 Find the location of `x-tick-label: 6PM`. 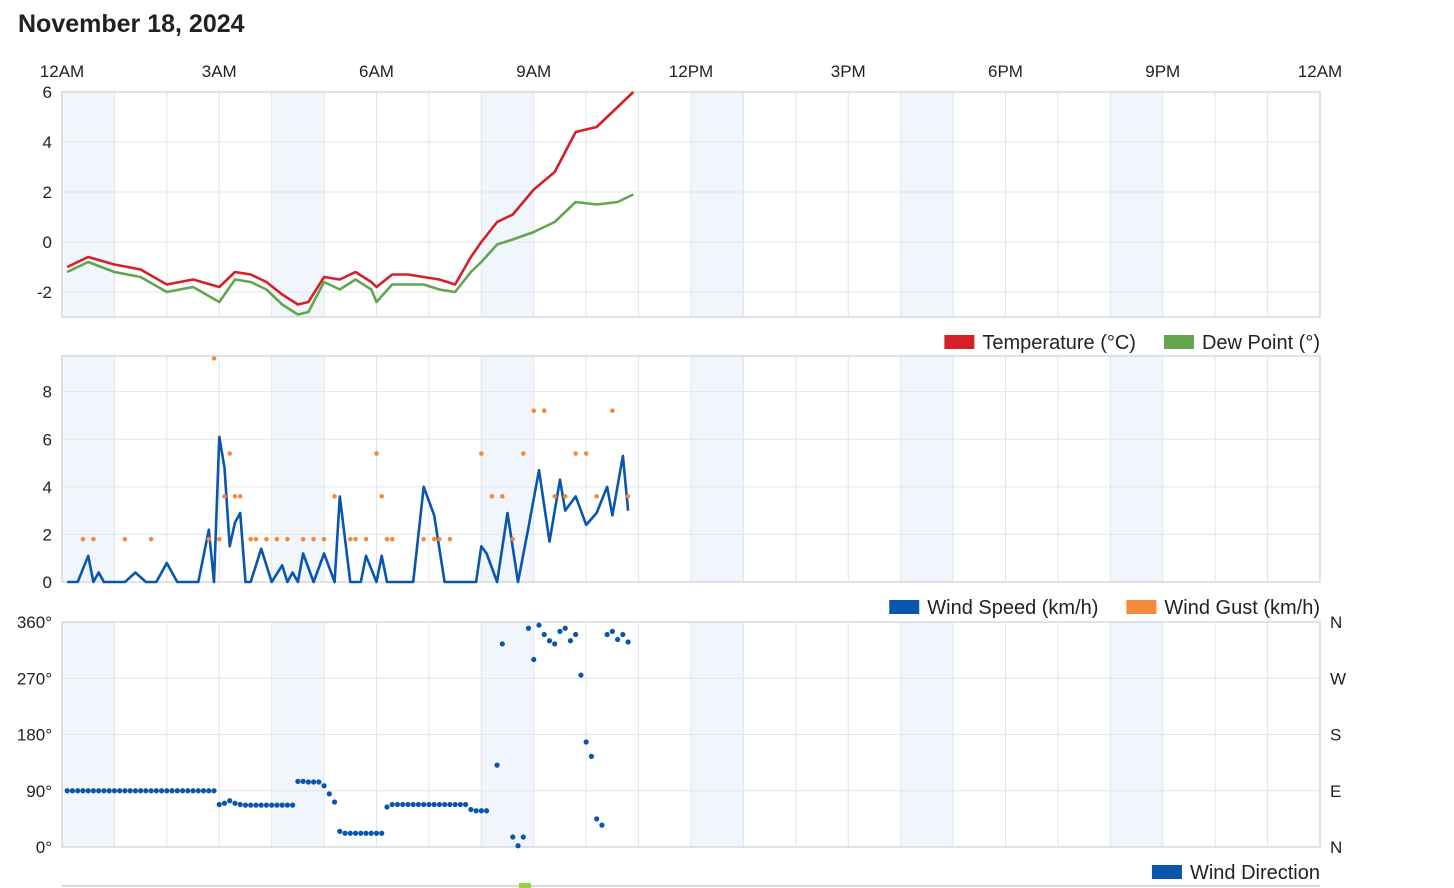

x-tick-label: 6PM is located at coordinates (1005, 71).